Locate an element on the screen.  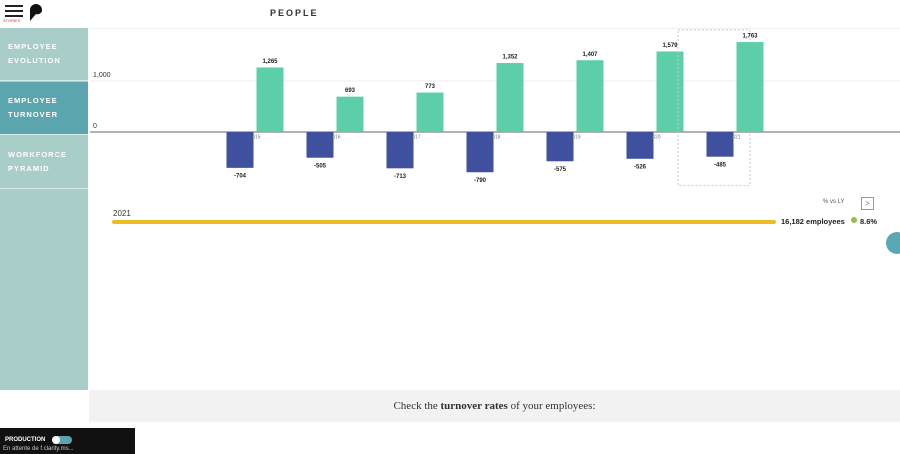
prompt-bold: turnover rates is located at coordinates (474, 406).